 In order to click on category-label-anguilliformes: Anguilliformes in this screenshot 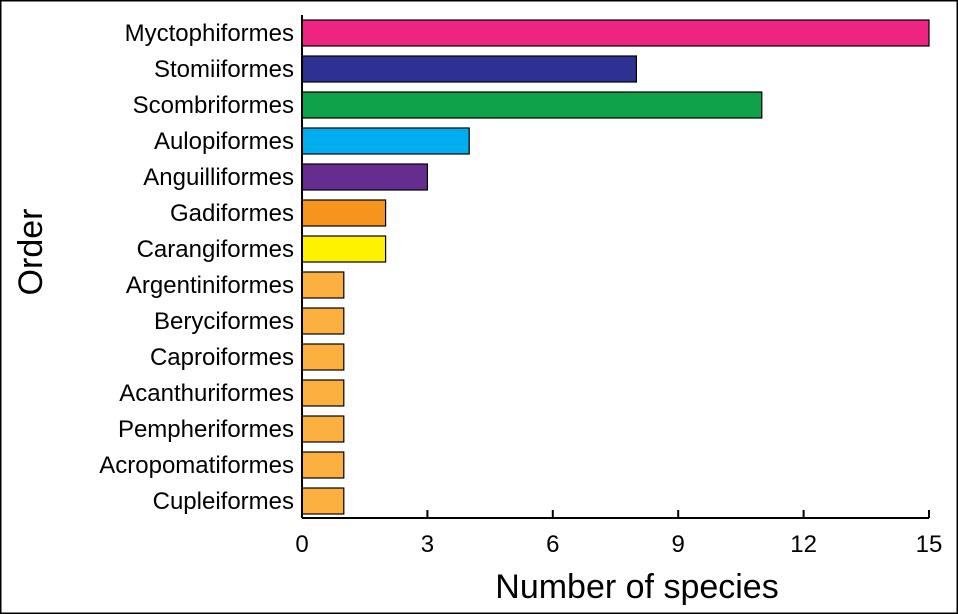, I will do `click(218, 177)`.